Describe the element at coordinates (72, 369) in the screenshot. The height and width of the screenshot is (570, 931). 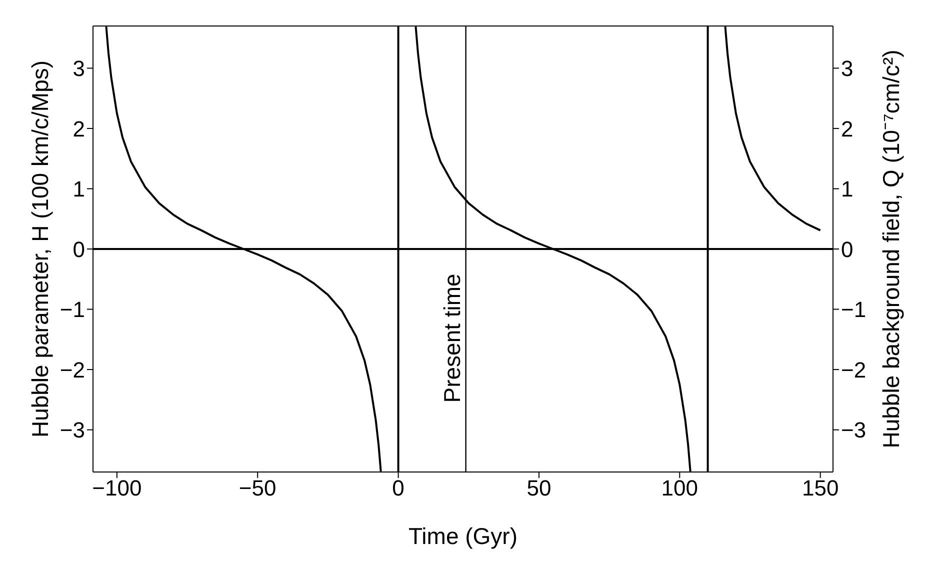
I see `y-tick-label: −2` at that location.